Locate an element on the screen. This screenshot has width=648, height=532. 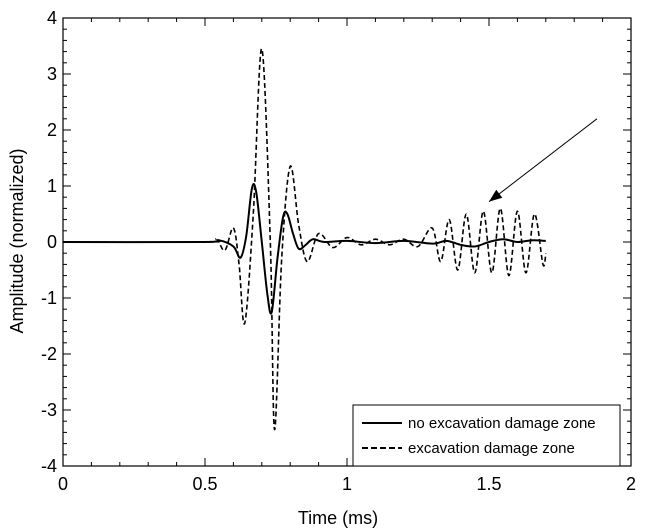
legend-box is located at coordinates (486, 435).